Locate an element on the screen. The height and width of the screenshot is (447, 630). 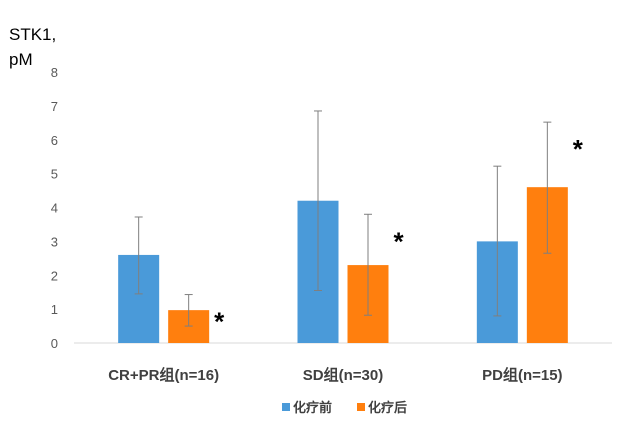
legend-label: 化疗前 is located at coordinates (312, 407).